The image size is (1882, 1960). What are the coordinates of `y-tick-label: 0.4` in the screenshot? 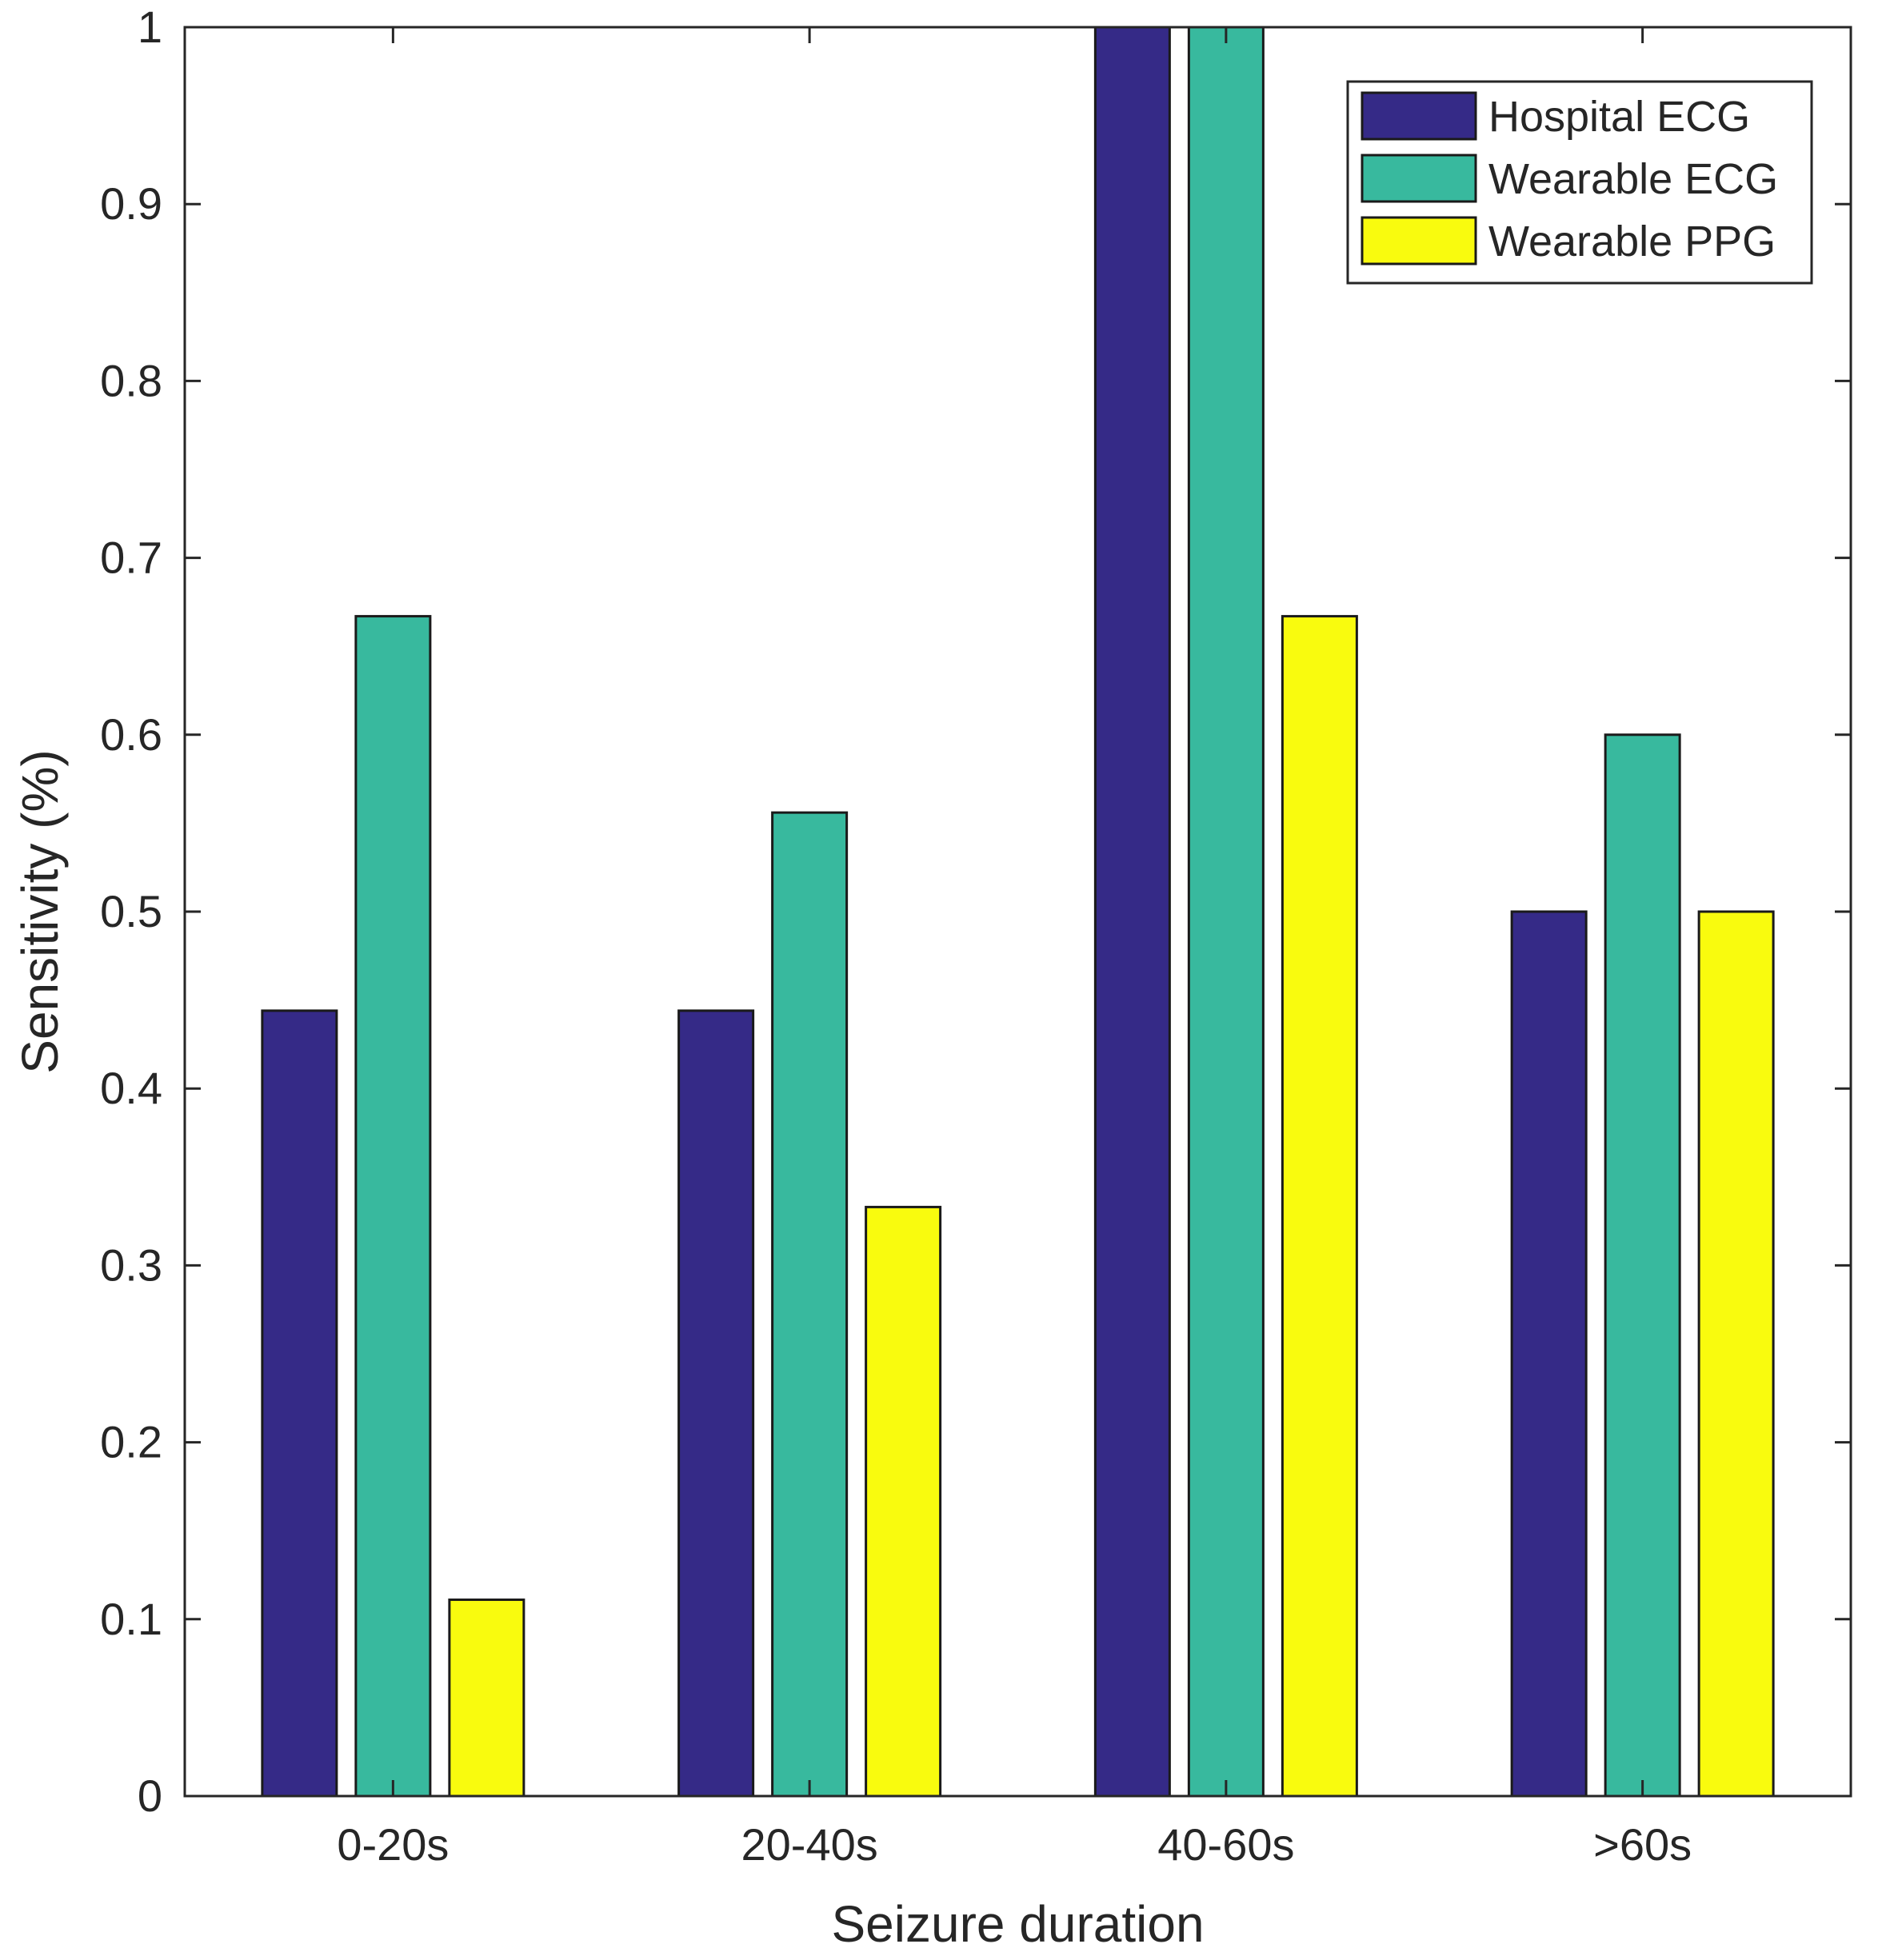 It's located at (131, 1088).